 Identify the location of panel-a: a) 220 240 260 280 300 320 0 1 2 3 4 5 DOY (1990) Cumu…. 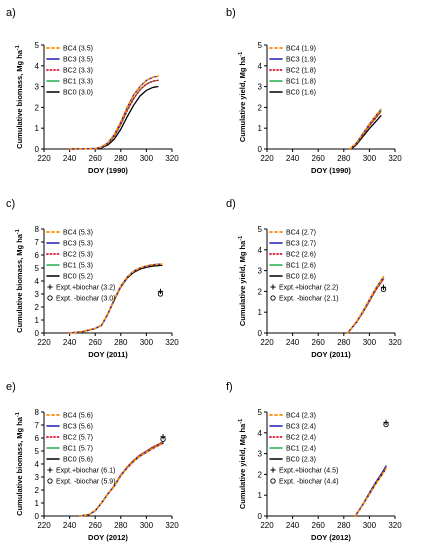
(92, 91).